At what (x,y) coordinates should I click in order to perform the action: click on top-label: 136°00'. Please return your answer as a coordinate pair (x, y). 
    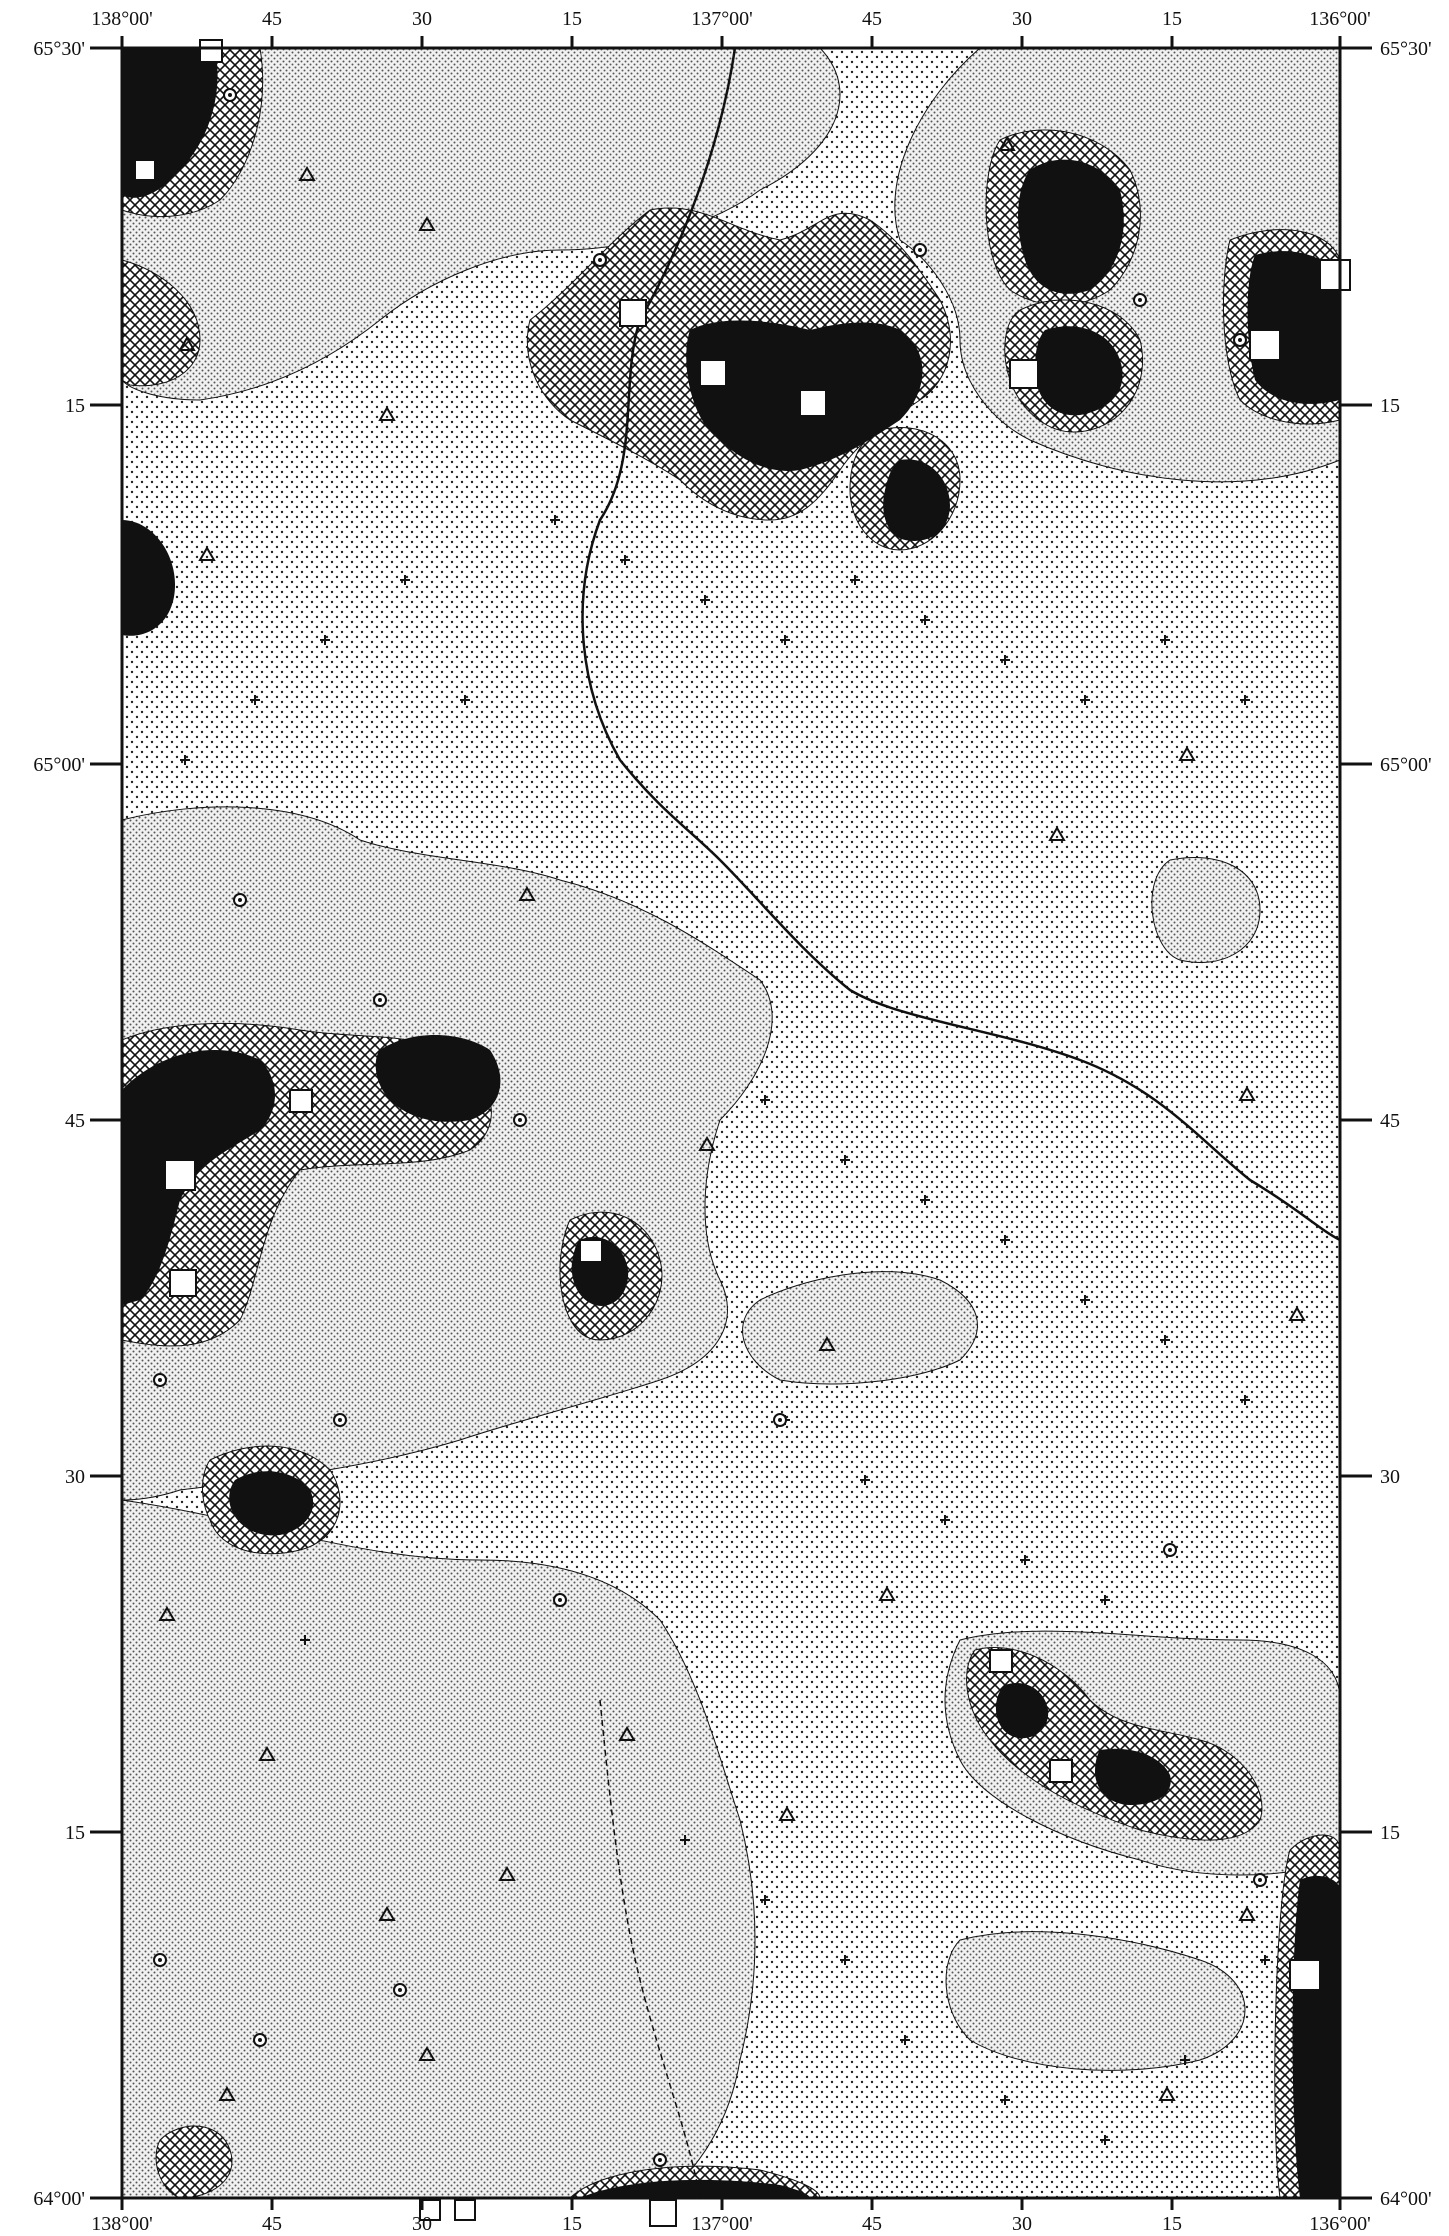
    Looking at the image, I should click on (1340, 19).